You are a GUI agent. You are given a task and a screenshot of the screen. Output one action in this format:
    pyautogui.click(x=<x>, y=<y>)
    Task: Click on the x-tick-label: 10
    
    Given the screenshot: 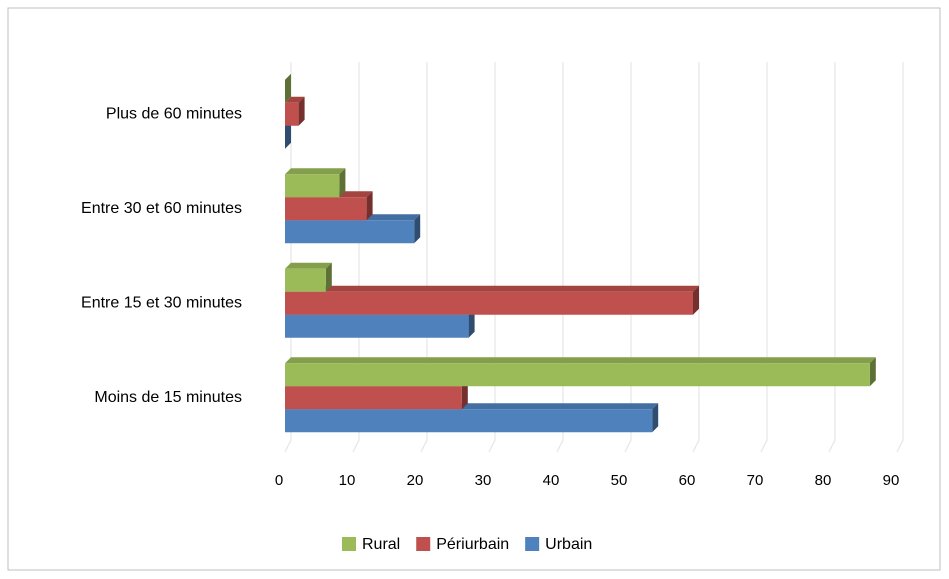 What is the action you would take?
    pyautogui.click(x=347, y=480)
    